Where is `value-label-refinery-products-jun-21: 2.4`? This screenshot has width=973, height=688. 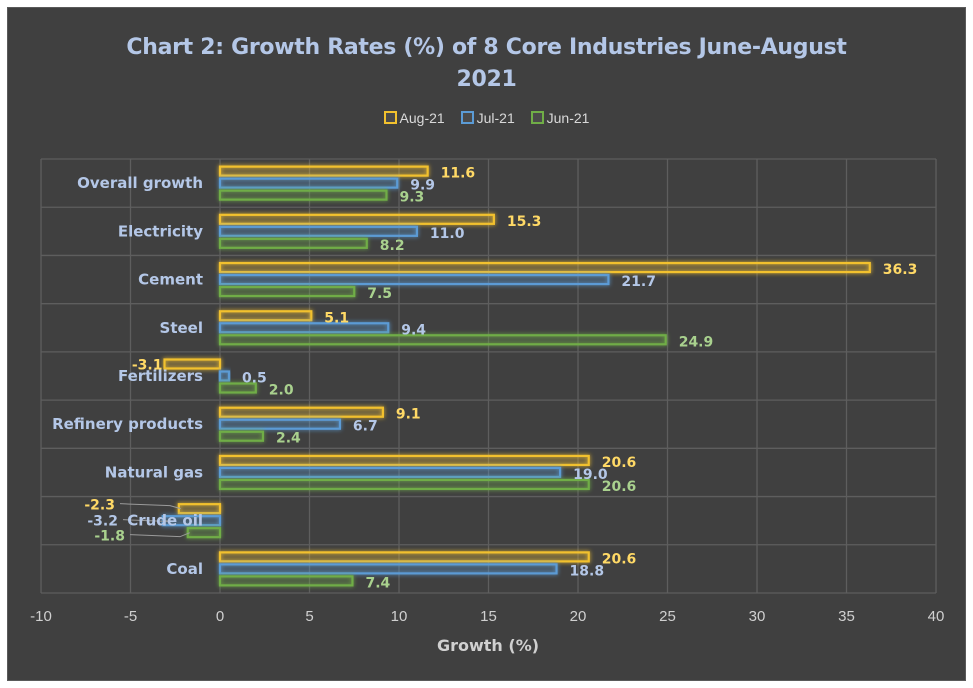 value-label-refinery-products-jun-21: 2.4 is located at coordinates (288, 439).